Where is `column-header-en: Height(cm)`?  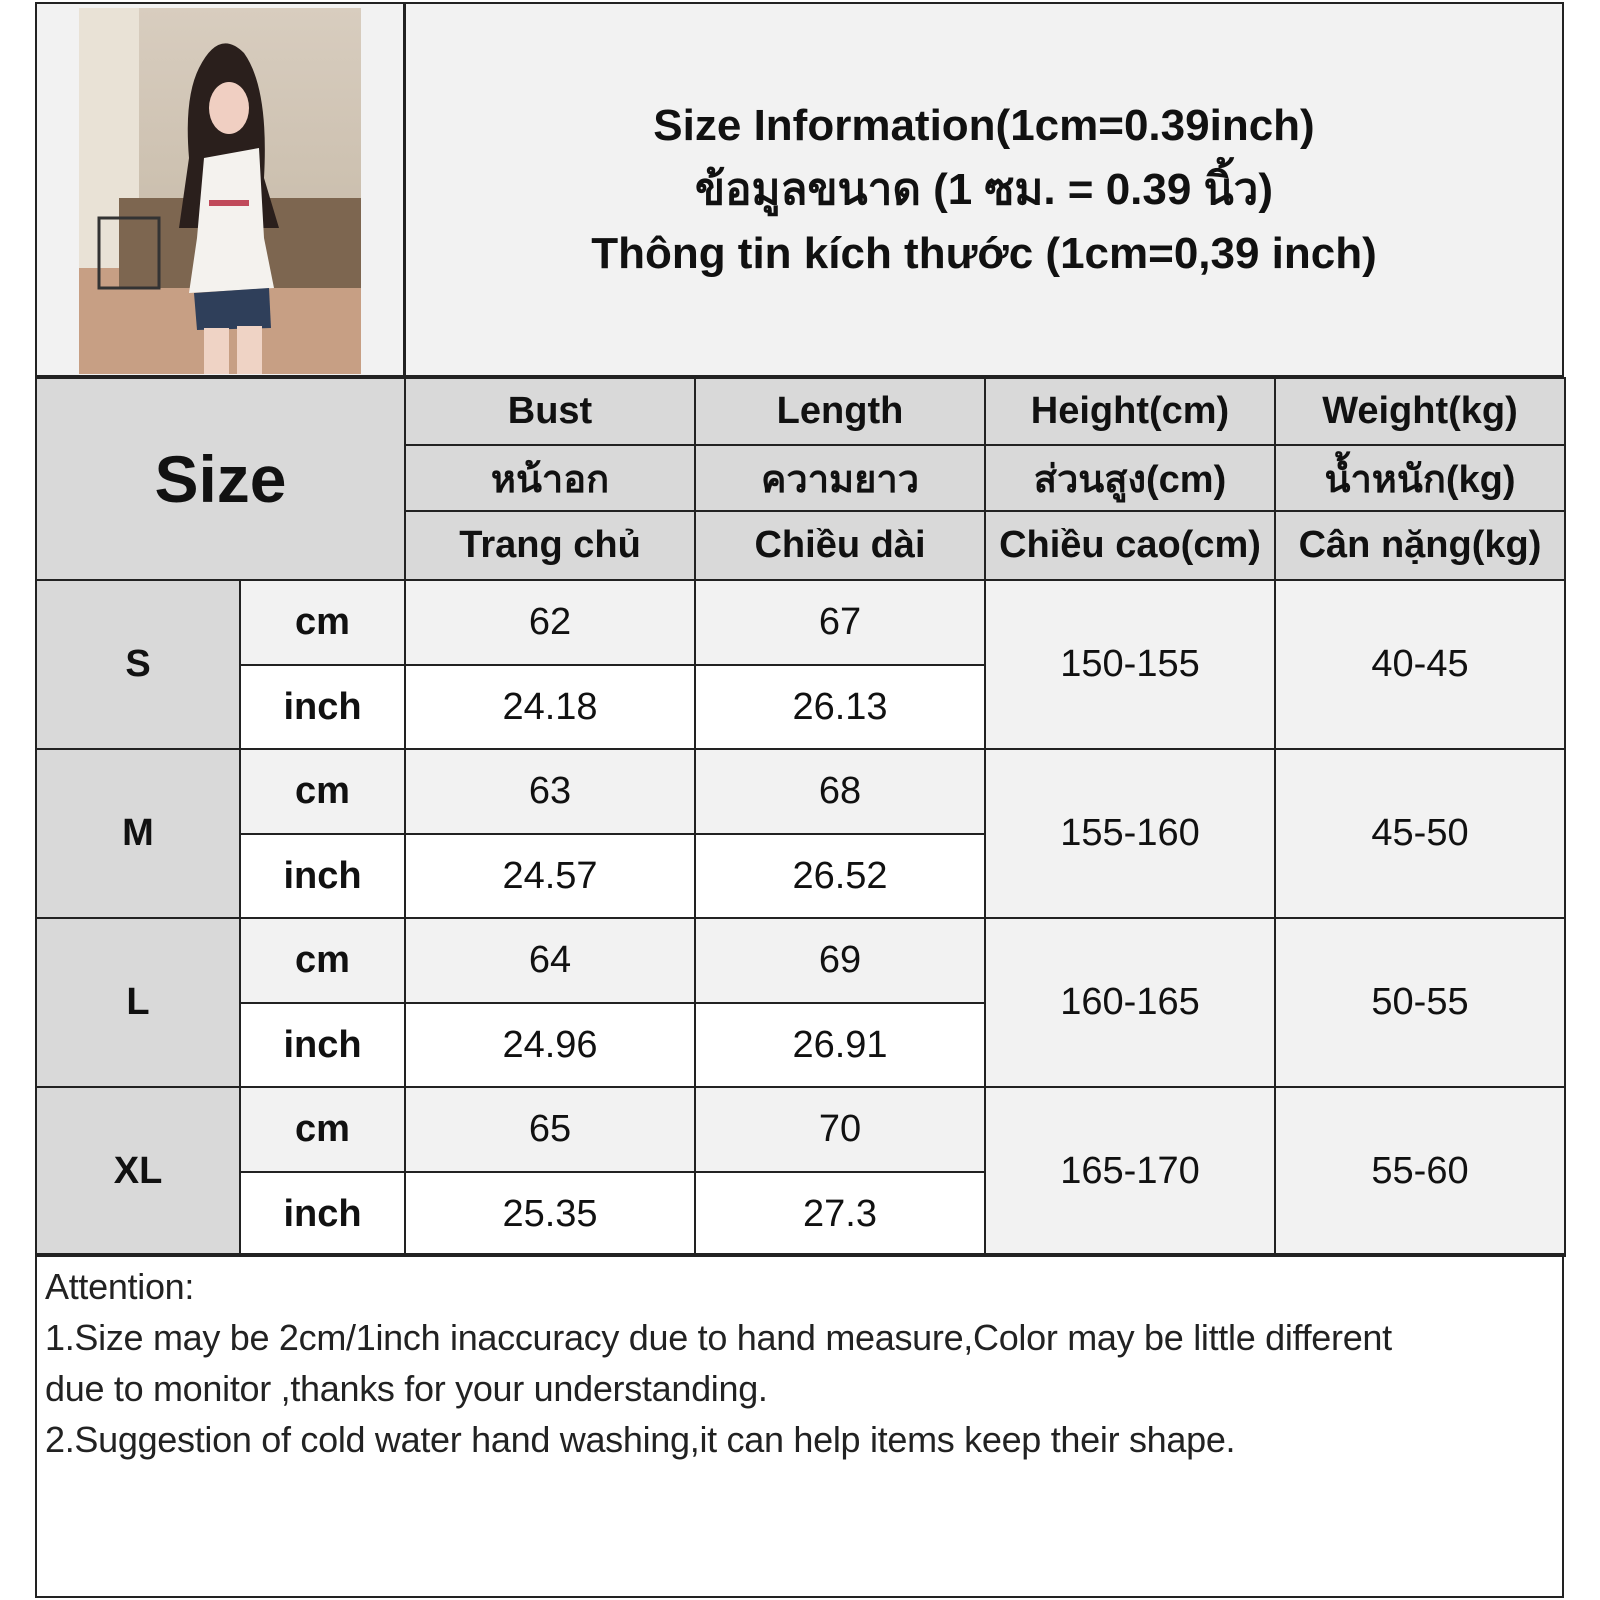 column-header-en: Height(cm) is located at coordinates (1130, 411).